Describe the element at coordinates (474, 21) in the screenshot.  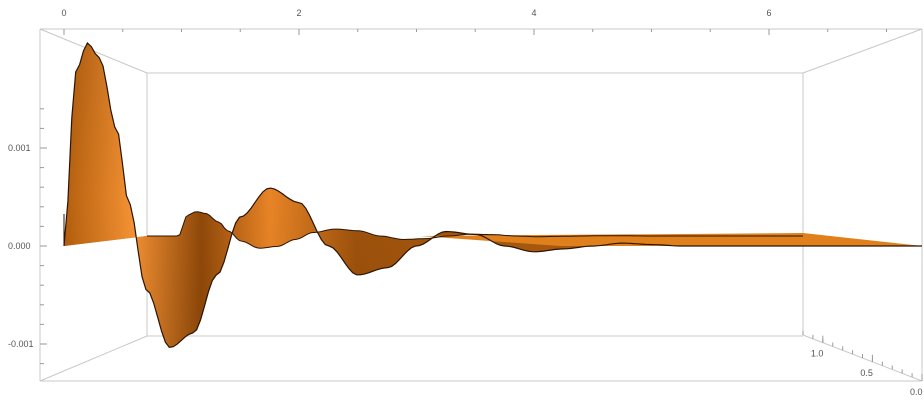
I see `x-axis: 0 2 4 6` at that location.